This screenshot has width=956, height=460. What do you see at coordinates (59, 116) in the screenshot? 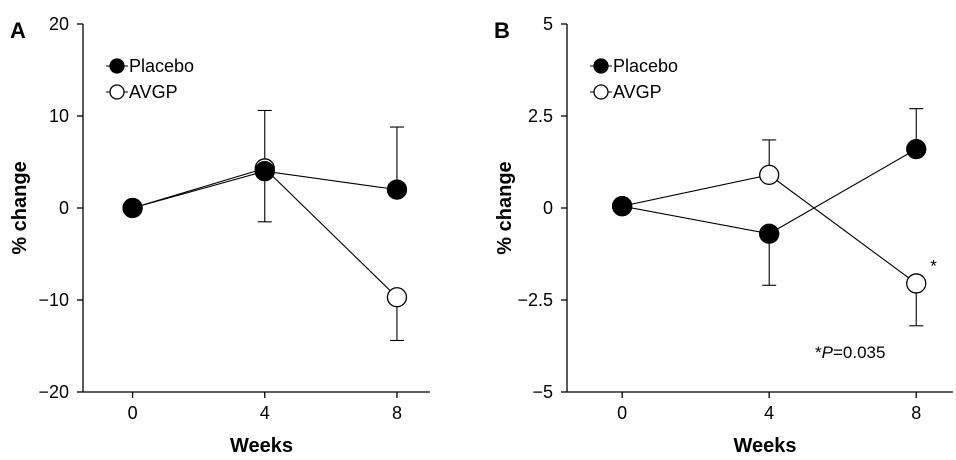
I see `y-tick-label: 10` at bounding box center [59, 116].